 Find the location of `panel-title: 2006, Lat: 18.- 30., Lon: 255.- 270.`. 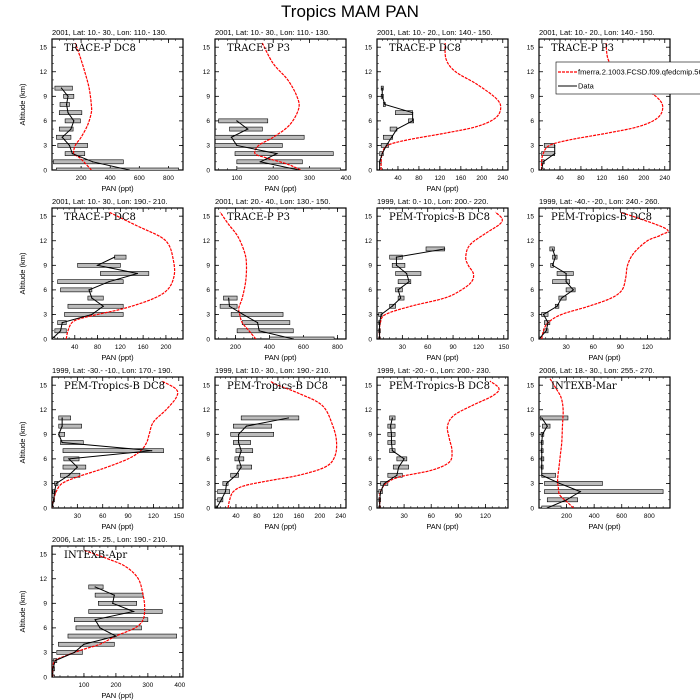

panel-title: 2006, Lat: 18.- 30., Lon: 255.- 270. is located at coordinates (597, 370).